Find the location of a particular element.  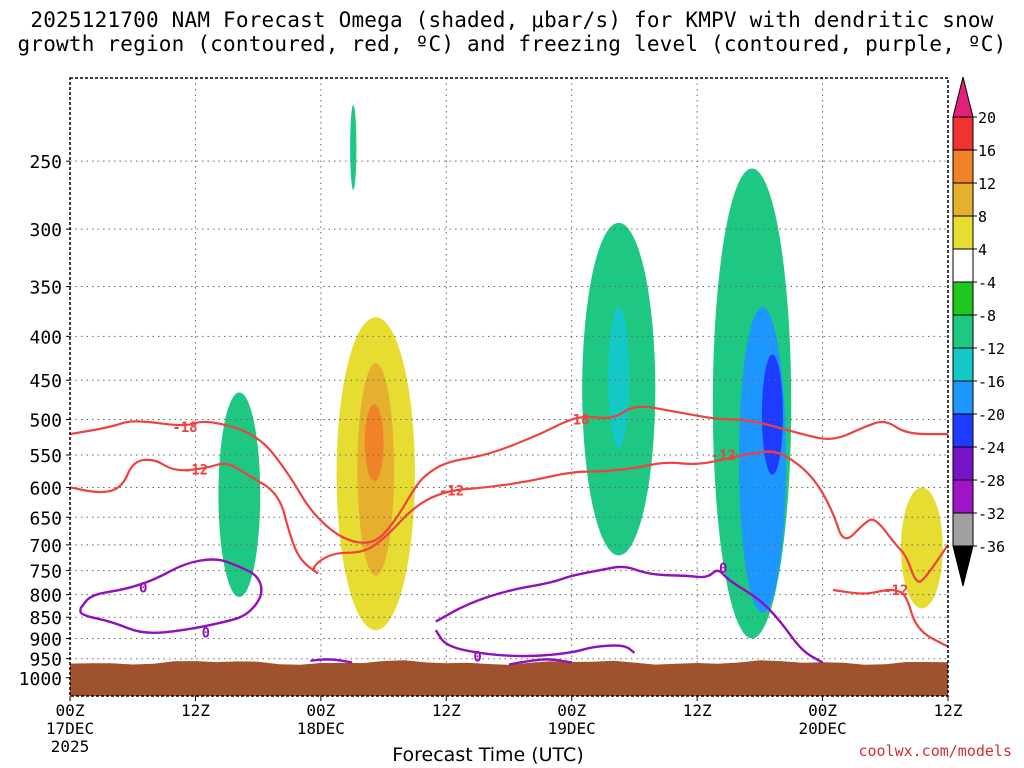

y-tick-label-850: 850 is located at coordinates (45, 618).